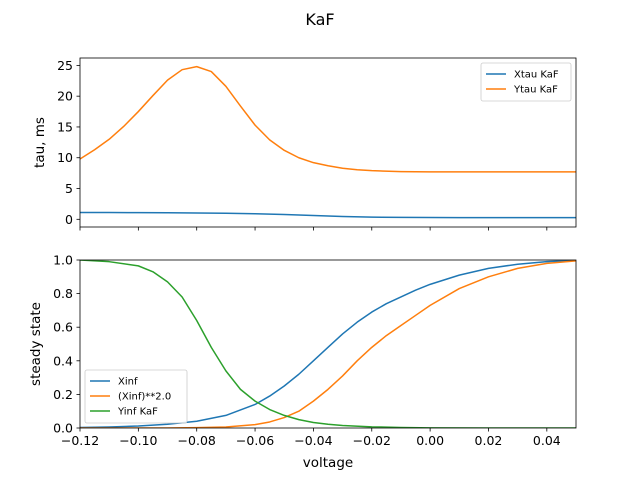  Describe the element at coordinates (80, 440) in the screenshot. I see `x-tick-label: −0.12` at that location.